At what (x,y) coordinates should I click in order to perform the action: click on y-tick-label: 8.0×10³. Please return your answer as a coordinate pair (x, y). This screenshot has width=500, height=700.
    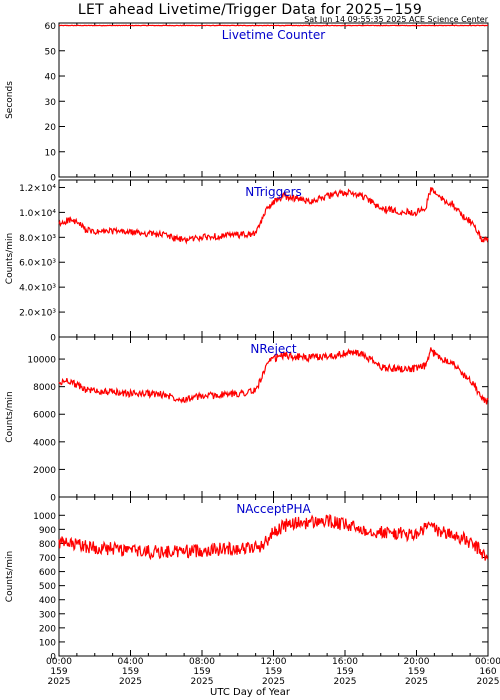
    Looking at the image, I should click on (37, 239).